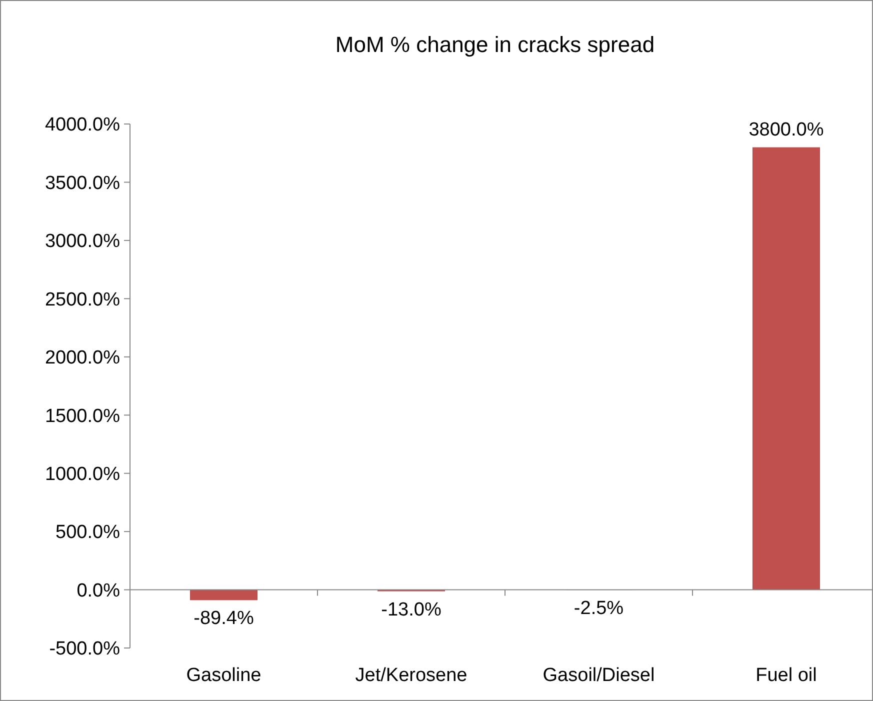 The image size is (873, 701). I want to click on y-tick-label: 2500.0%, so click(82, 299).